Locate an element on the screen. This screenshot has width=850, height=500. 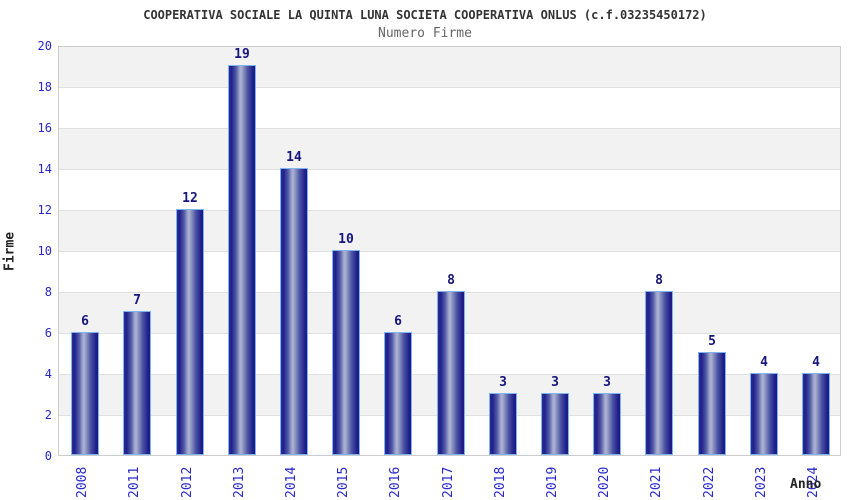
chart-subtitle: Numero Firme is located at coordinates (425, 33).